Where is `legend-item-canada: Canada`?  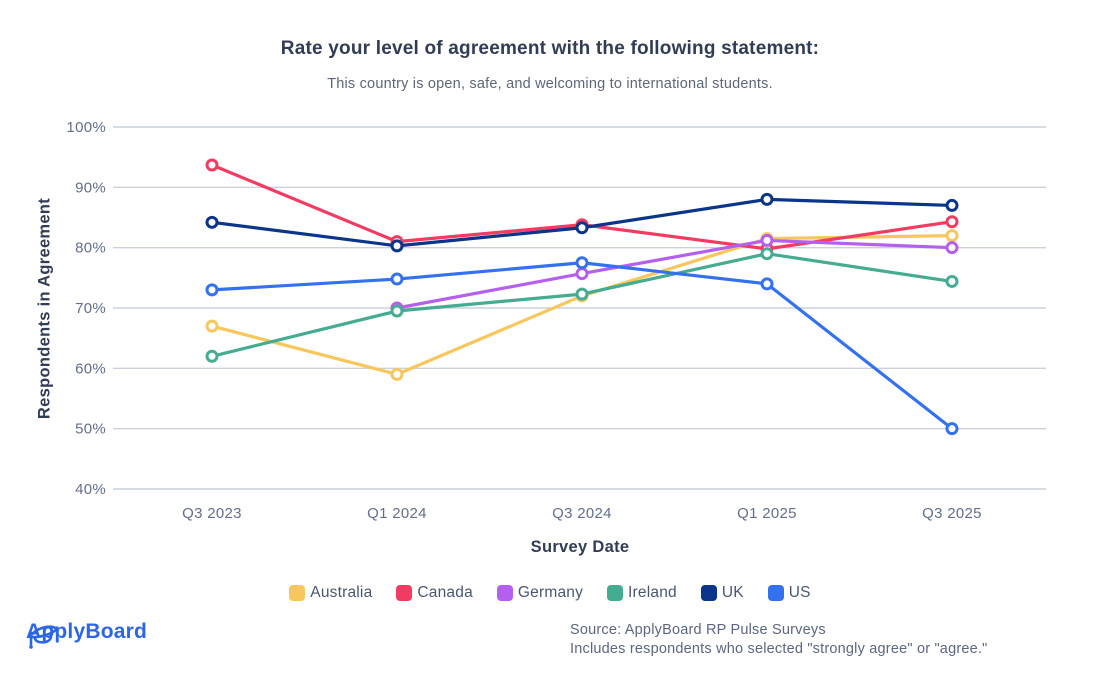
legend-item-canada: Canada is located at coordinates (434, 593).